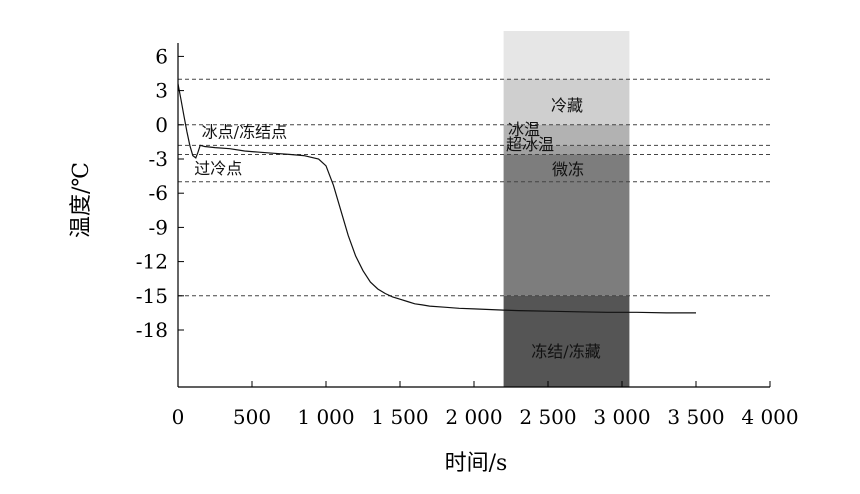 This screenshot has width=860, height=494. I want to click on zone-label: 微冻, so click(568, 169).